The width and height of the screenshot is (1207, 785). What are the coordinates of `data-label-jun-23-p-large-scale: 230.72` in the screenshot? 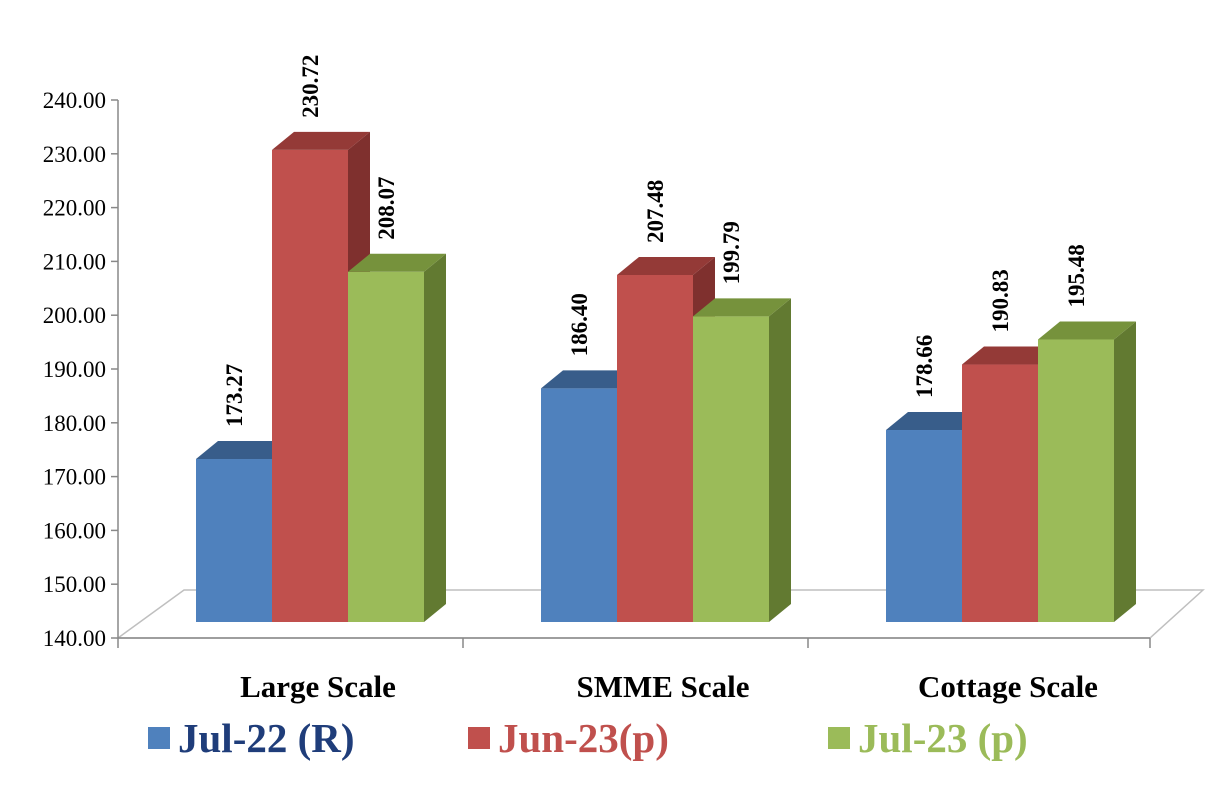 It's located at (310, 86).